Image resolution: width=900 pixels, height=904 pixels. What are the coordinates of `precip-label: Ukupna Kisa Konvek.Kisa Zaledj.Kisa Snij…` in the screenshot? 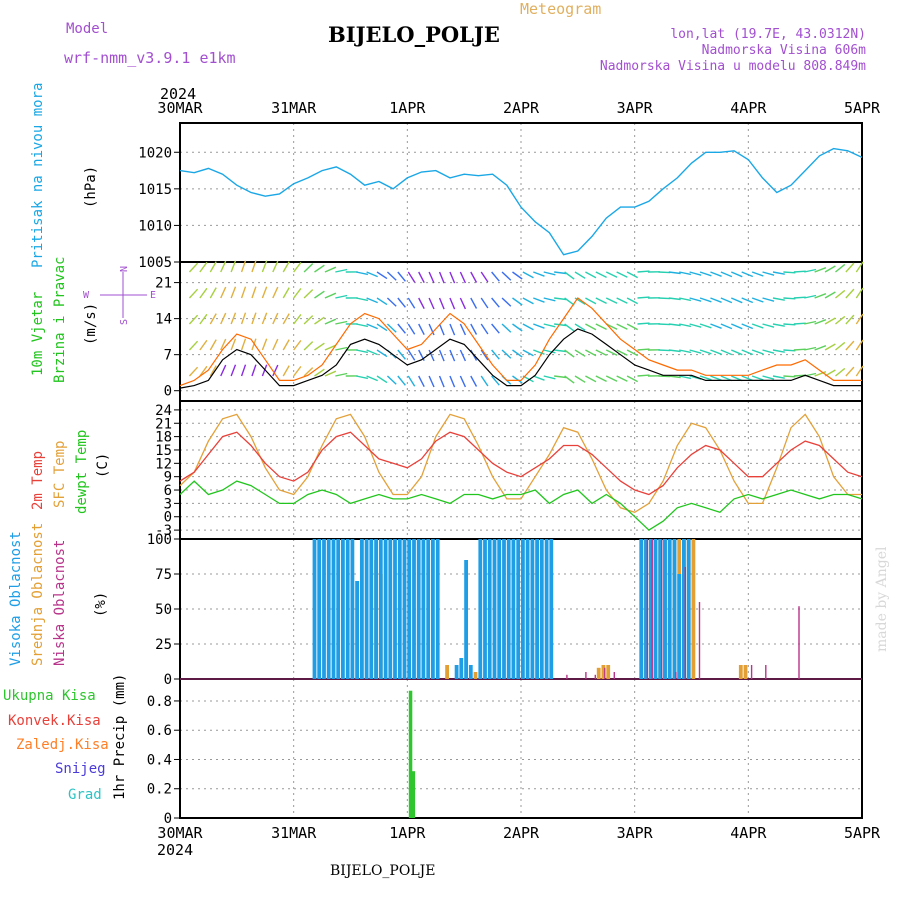 It's located at (65, 738).